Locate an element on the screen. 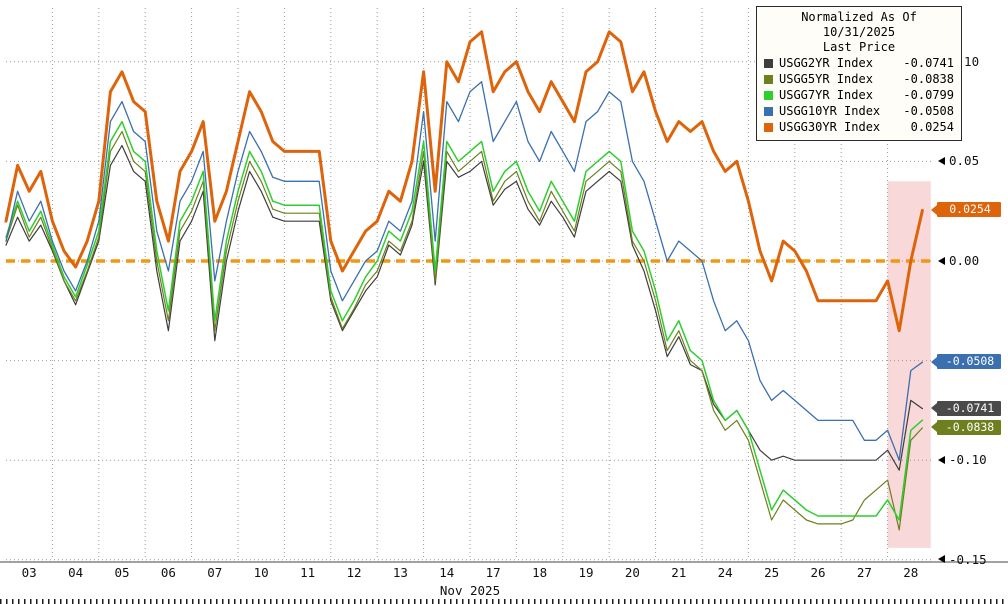 The width and height of the screenshot is (1008, 604). x-axis-label: 18 is located at coordinates (540, 572).